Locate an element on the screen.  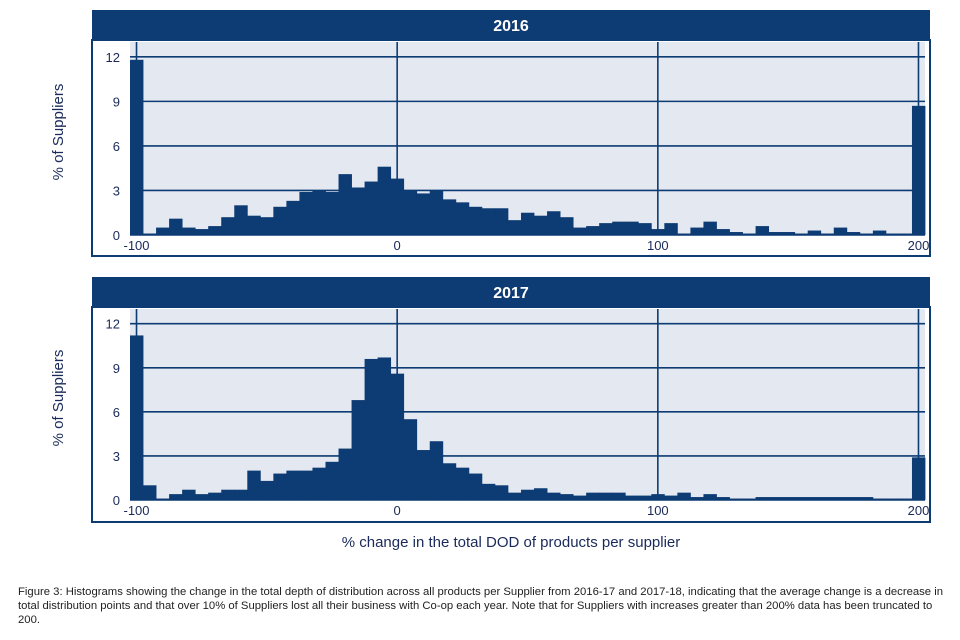
panel-title: 2016 is located at coordinates (511, 26).